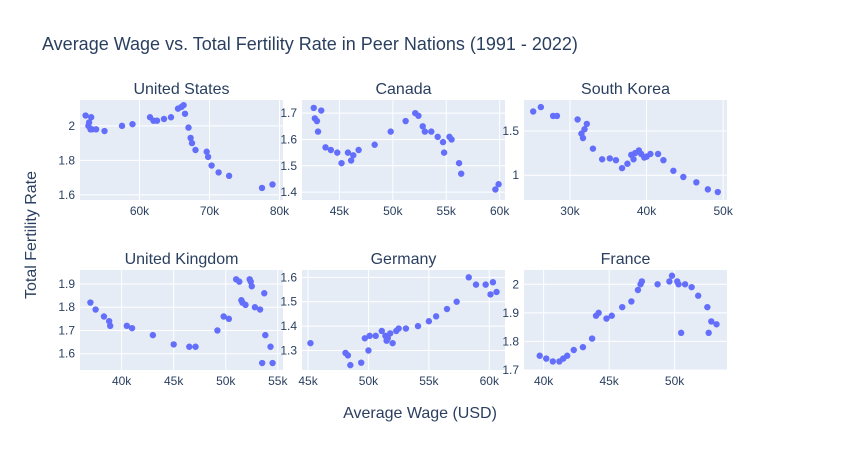 This screenshot has width=841, height=455. I want to click on x-tick-label: 30k, so click(570, 211).